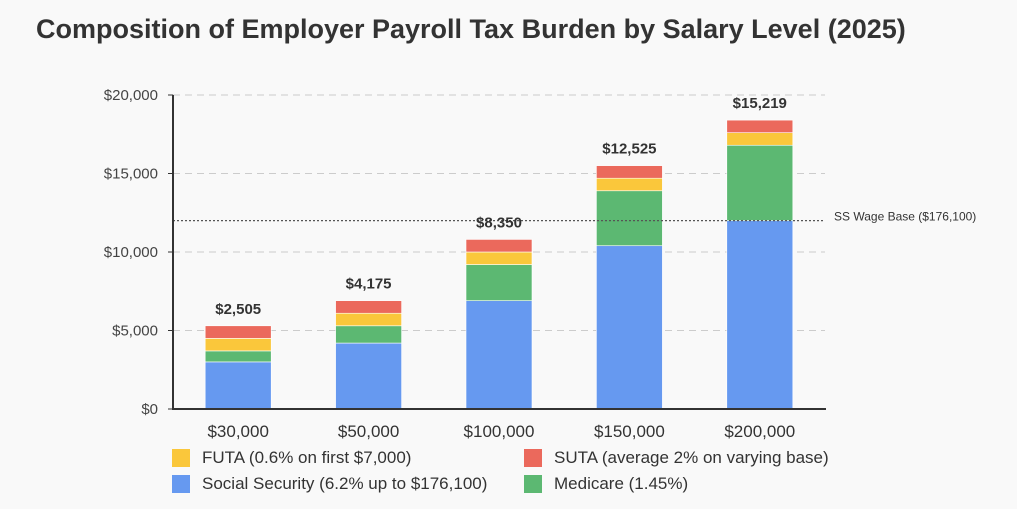 This screenshot has height=509, width=1017. I want to click on y-tick-label: $15,000, so click(131, 174).